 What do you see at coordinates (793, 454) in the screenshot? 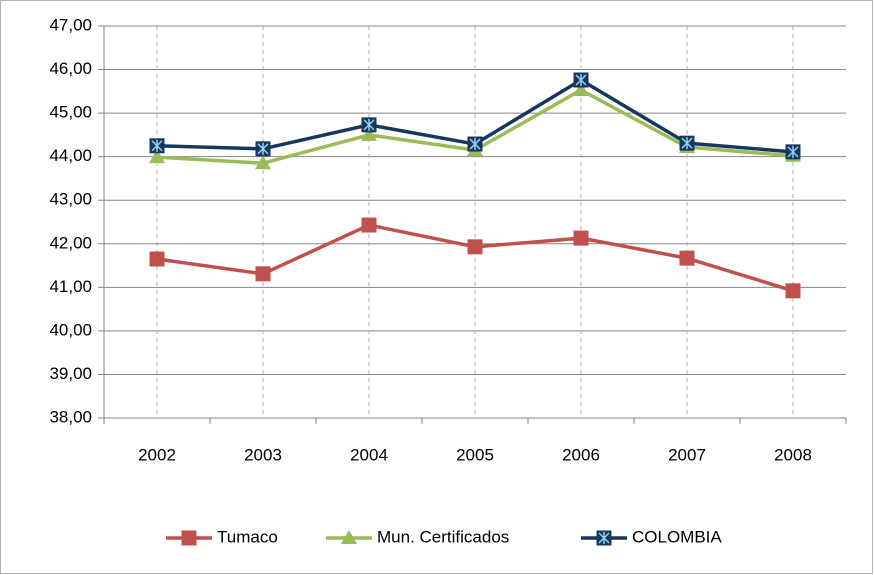
I see `x-tick-label: 2008` at bounding box center [793, 454].